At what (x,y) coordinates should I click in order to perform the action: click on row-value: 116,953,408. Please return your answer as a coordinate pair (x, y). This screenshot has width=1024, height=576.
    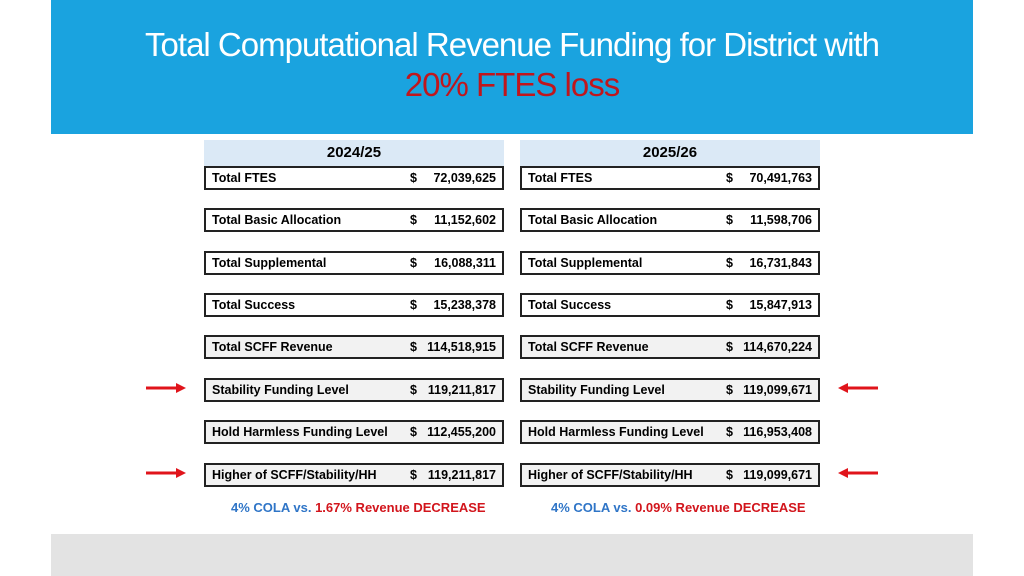
    Looking at the image, I should click on (777, 432).